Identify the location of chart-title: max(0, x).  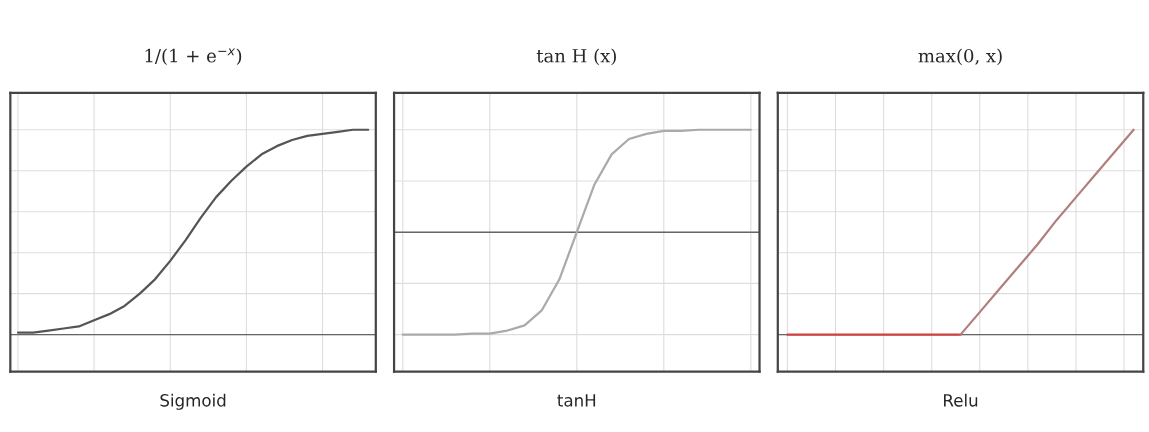
(960, 57).